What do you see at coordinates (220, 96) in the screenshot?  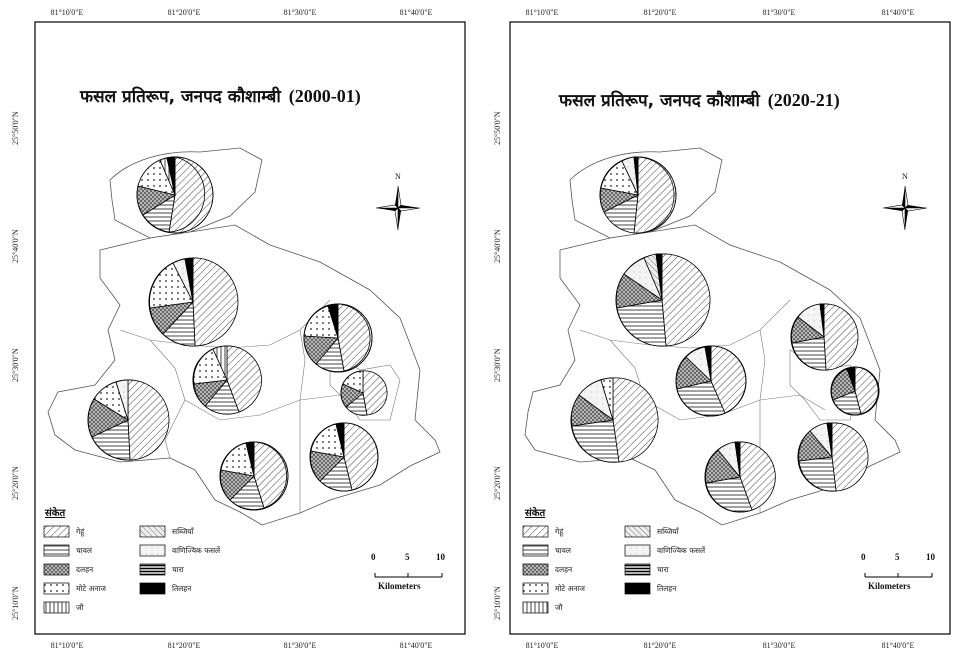 I see `map-title: फसल प्रतिरूप, जनपद कौशाम्बी (2000-01)` at bounding box center [220, 96].